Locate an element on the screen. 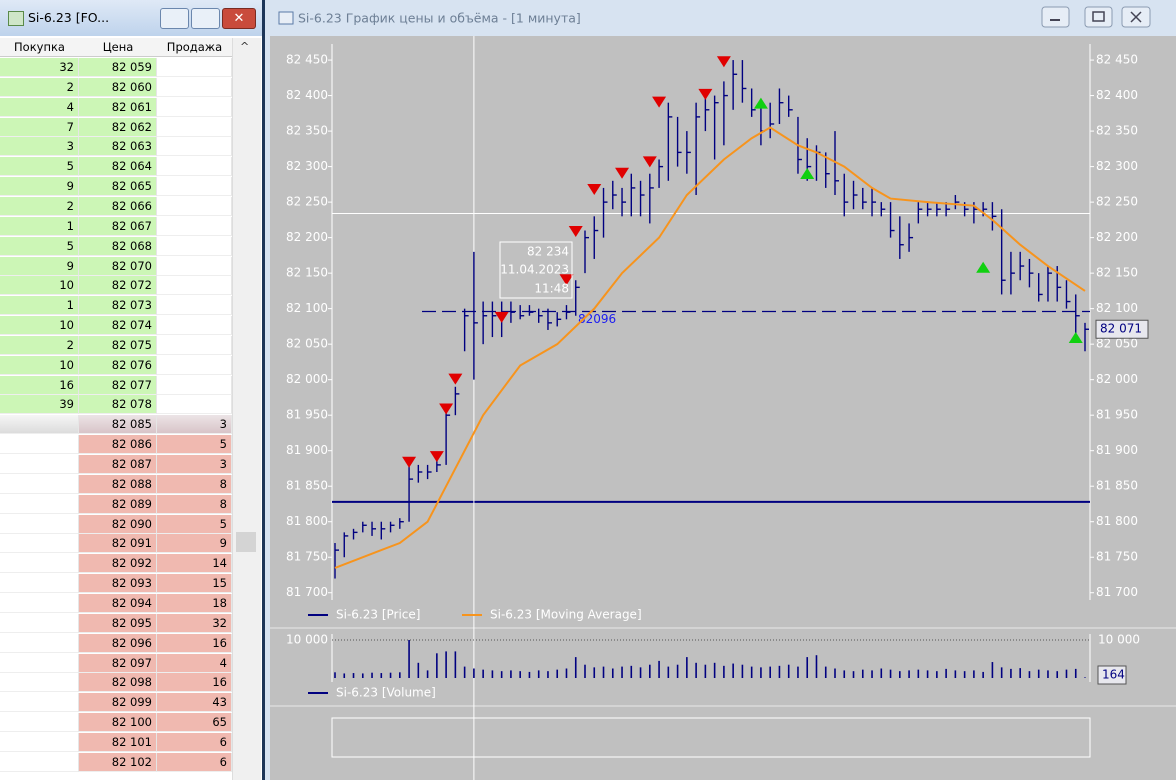 This screenshot has height=780, width=1176. ask-quantity: 15 is located at coordinates (194, 584).